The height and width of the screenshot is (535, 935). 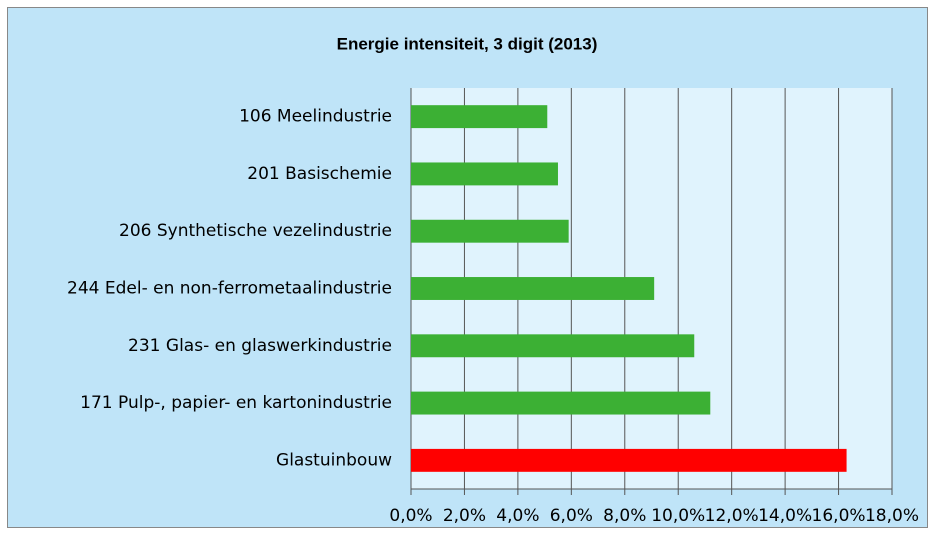 What do you see at coordinates (839, 516) in the screenshot?
I see `x-tick-label: 16,0%` at bounding box center [839, 516].